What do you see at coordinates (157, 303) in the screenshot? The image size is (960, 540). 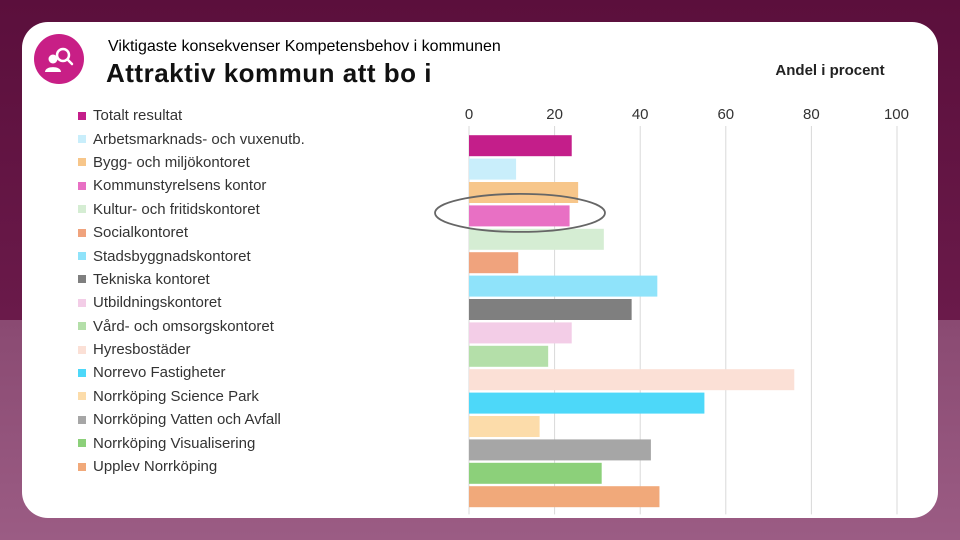 I see `legend-label: Utbildningskontoret` at bounding box center [157, 303].